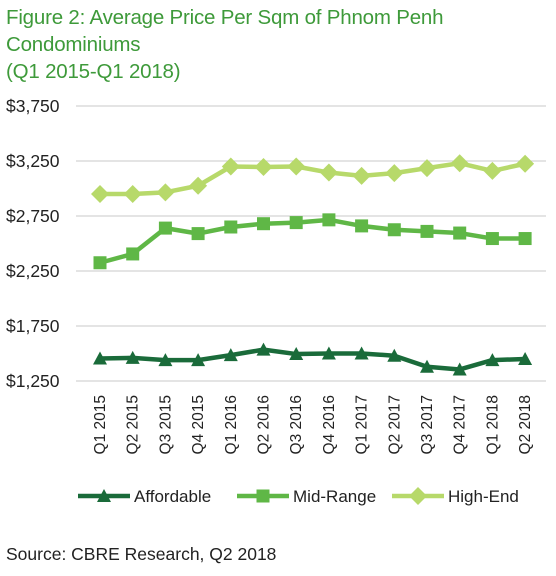 Image resolution: width=556 pixels, height=576 pixels. What do you see at coordinates (230, 355) in the screenshot?
I see `point-affordable-q1-2016` at bounding box center [230, 355].